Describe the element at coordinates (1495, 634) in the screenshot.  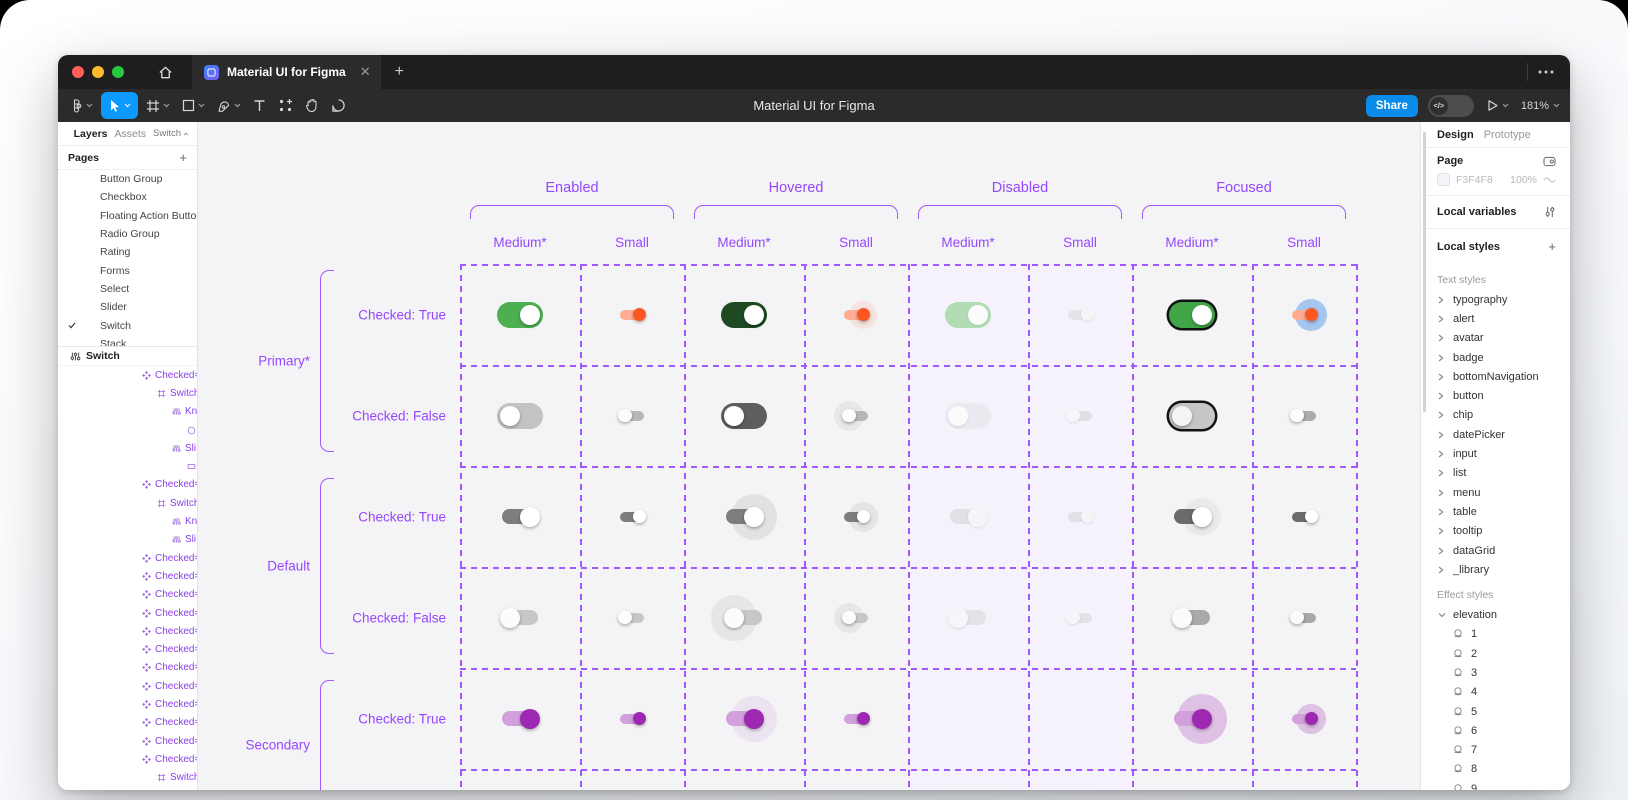
I see `elevation-item: 1` at that location.